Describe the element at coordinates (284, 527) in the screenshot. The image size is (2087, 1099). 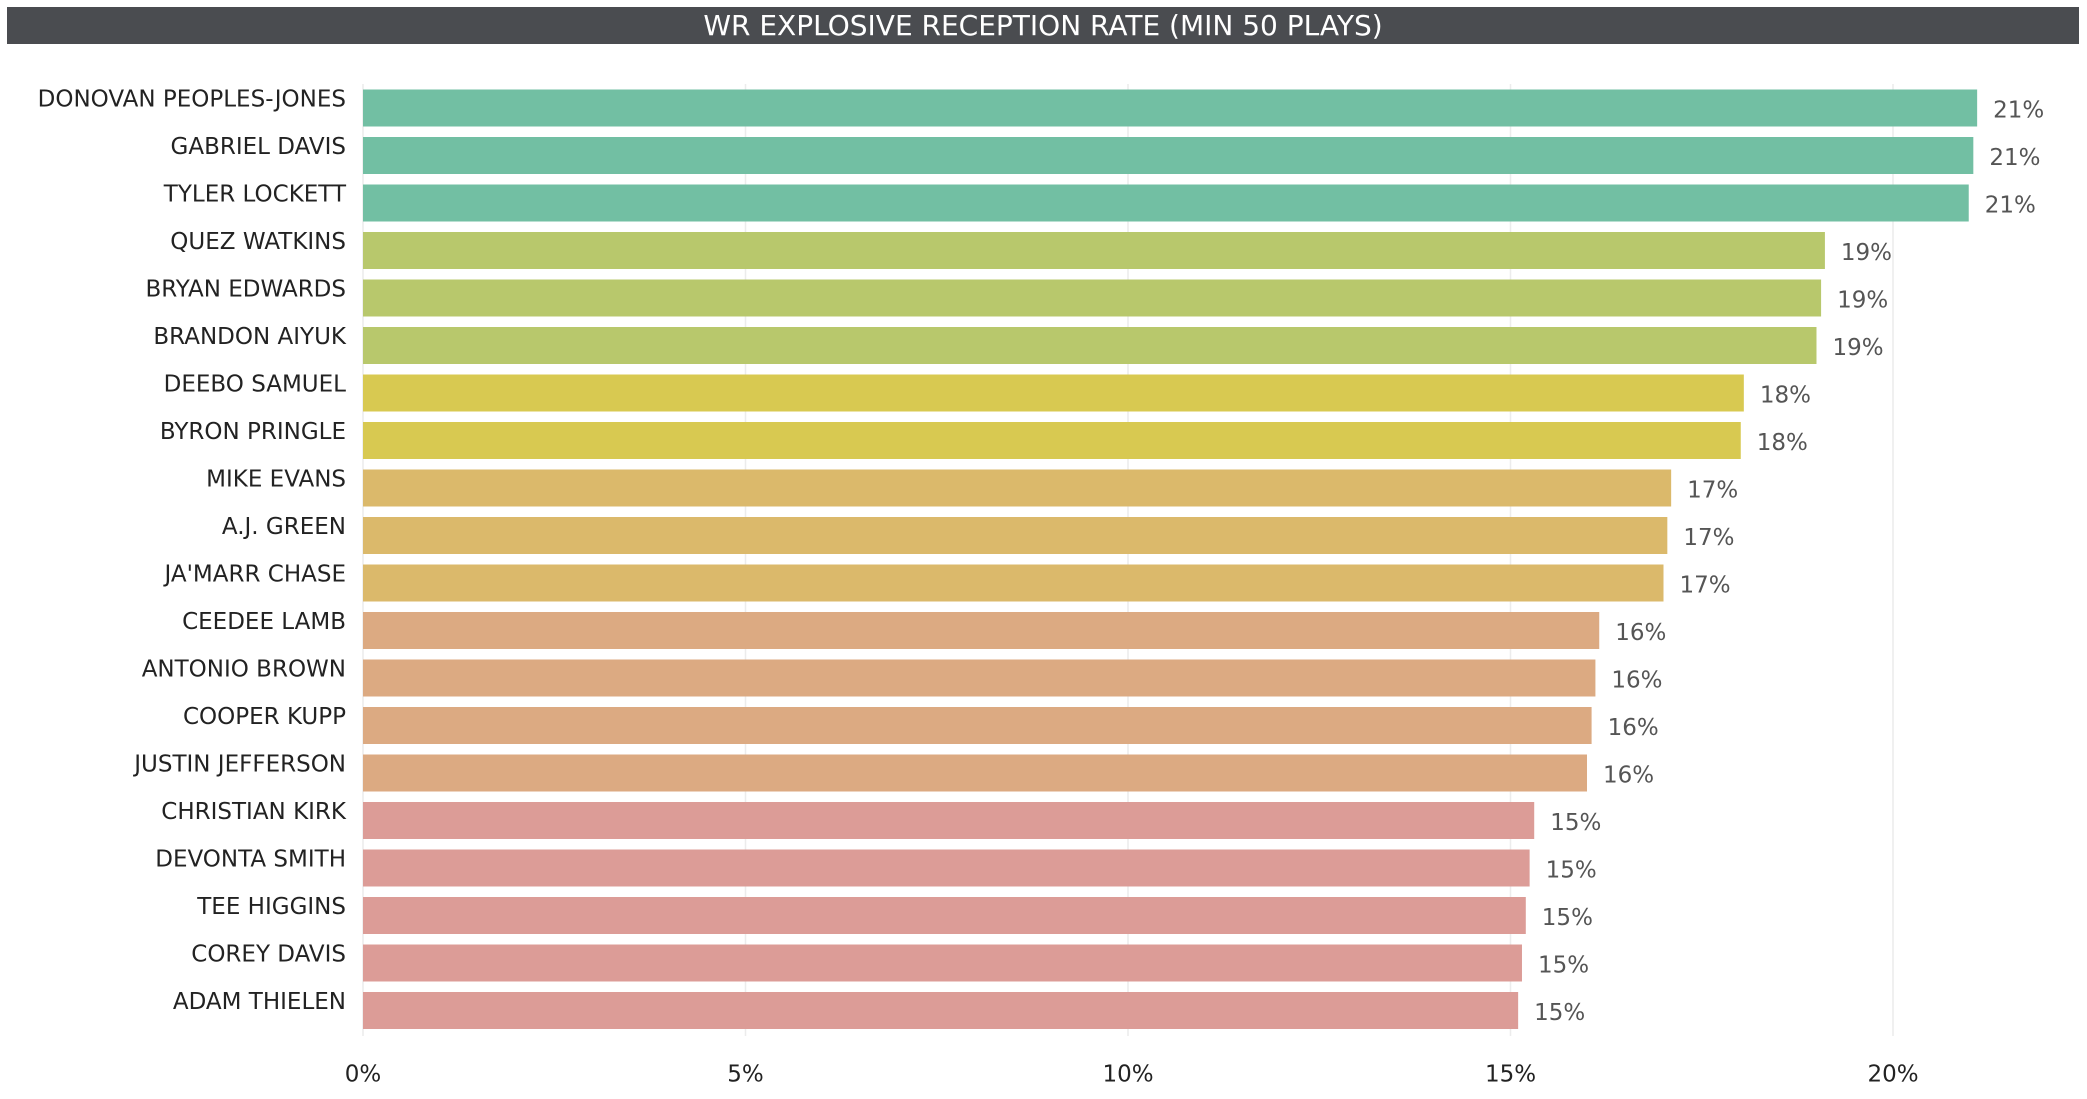
I see `category-label: A.J. GREEN` at that location.